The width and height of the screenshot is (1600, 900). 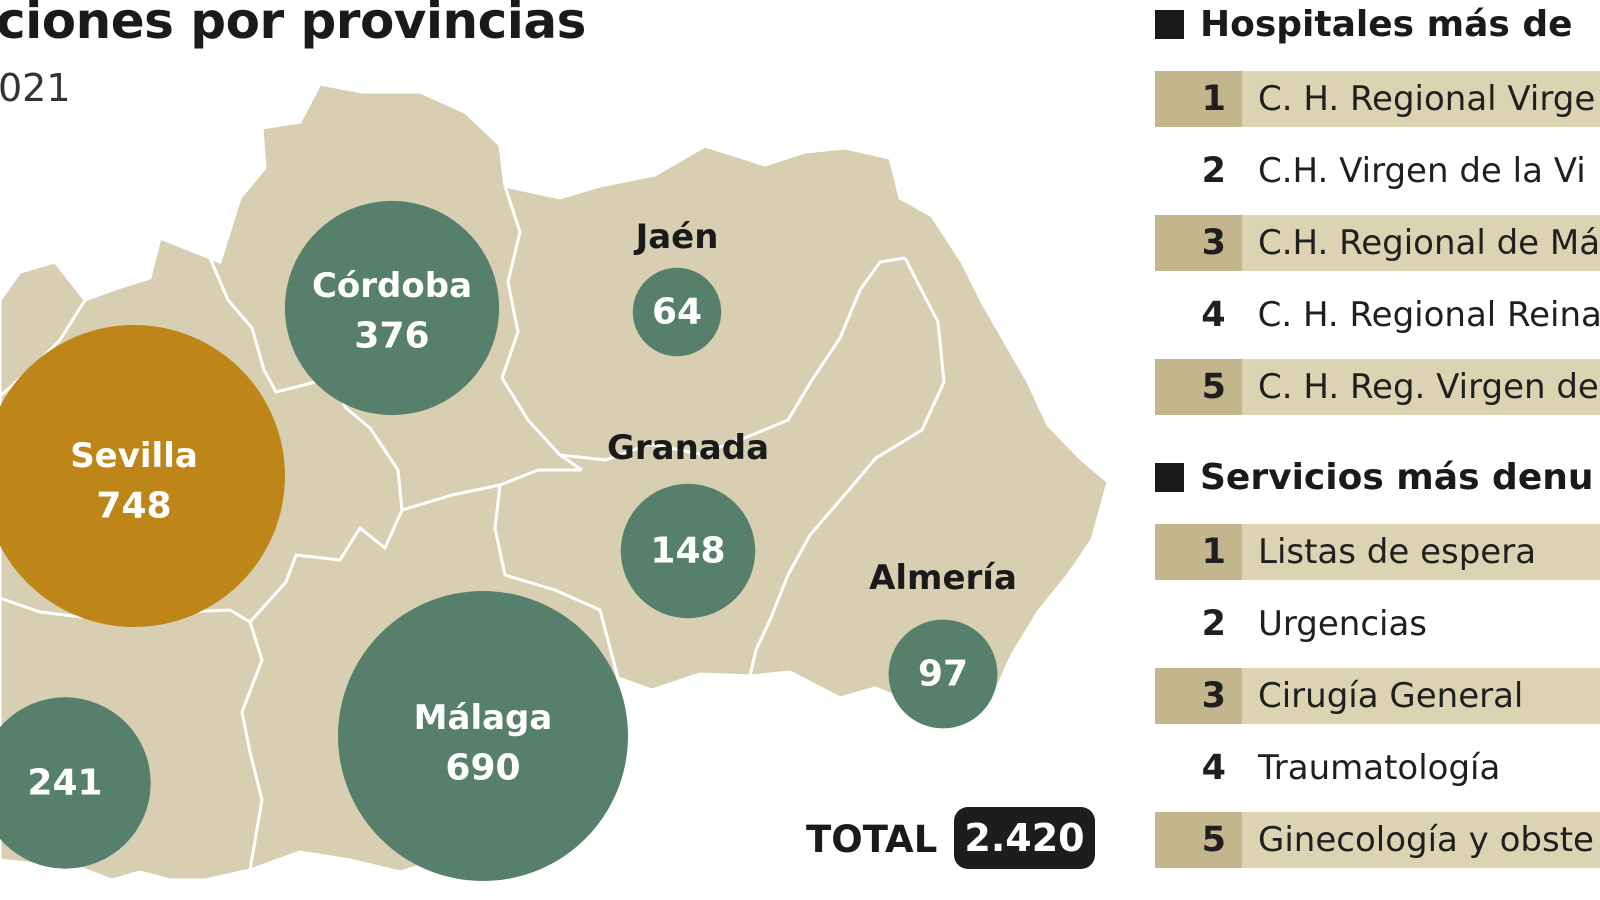 I want to click on province-bubble-almeria: Almería 97, so click(x=943, y=643).